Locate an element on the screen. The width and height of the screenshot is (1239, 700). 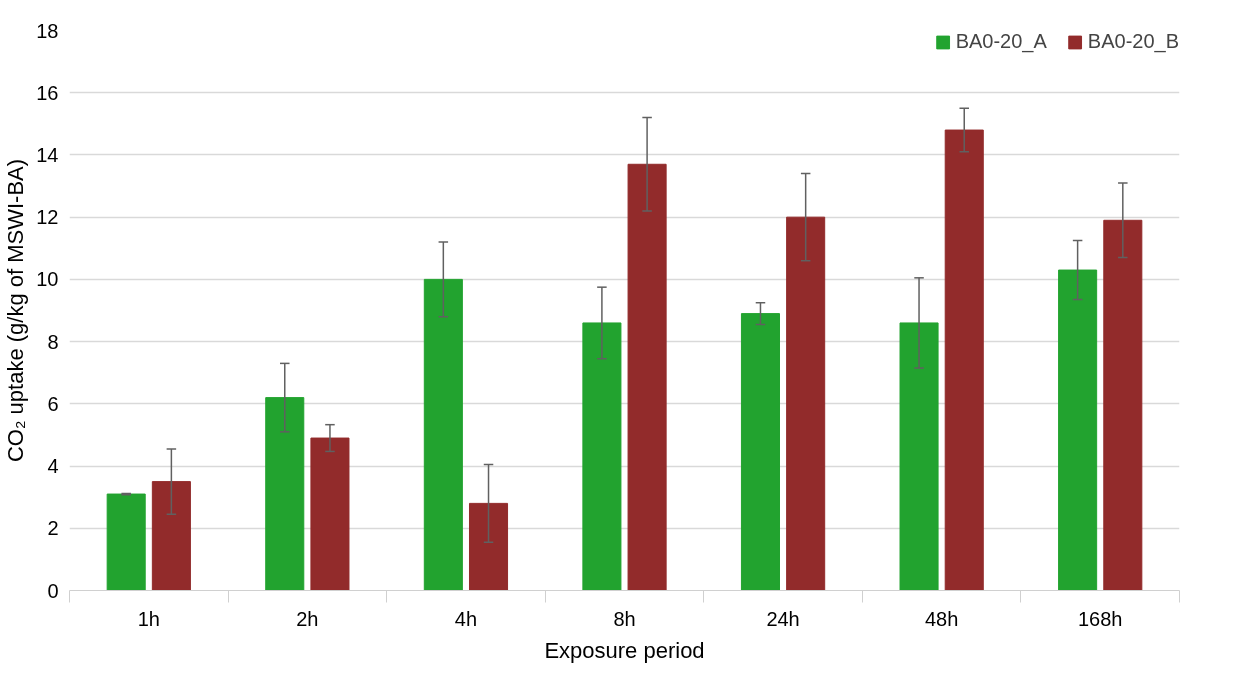
legend-label: BA0-20_A is located at coordinates (1001, 41).